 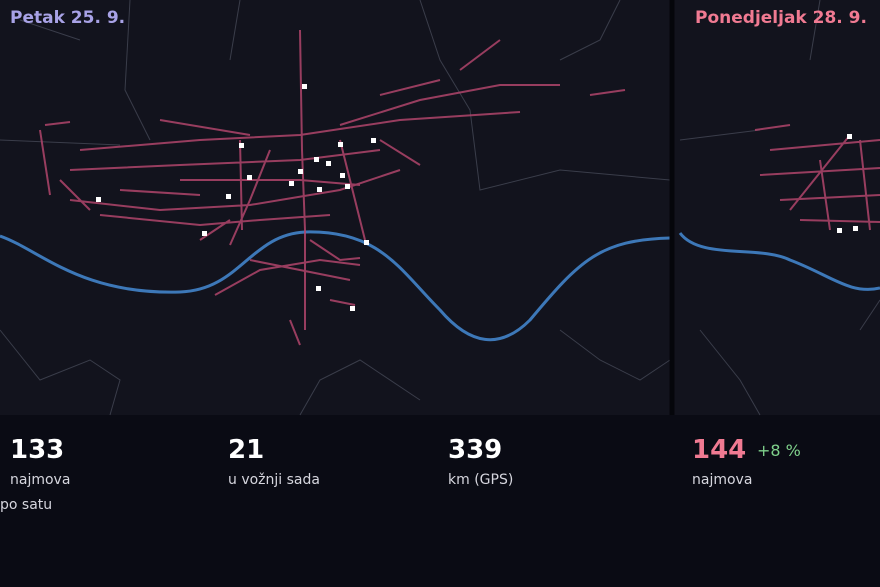 I want to click on stat-value: 133, so click(x=37, y=450).